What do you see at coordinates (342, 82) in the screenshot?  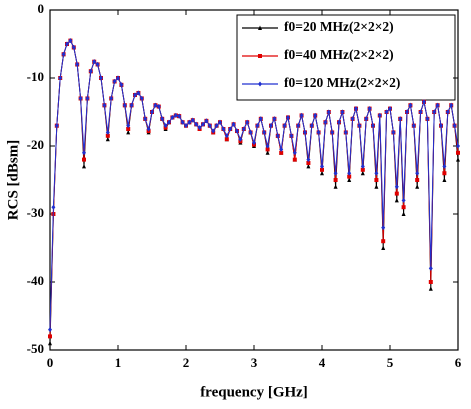 I see `legend-label: f0=120 MHz(2×2×2)` at bounding box center [342, 82].